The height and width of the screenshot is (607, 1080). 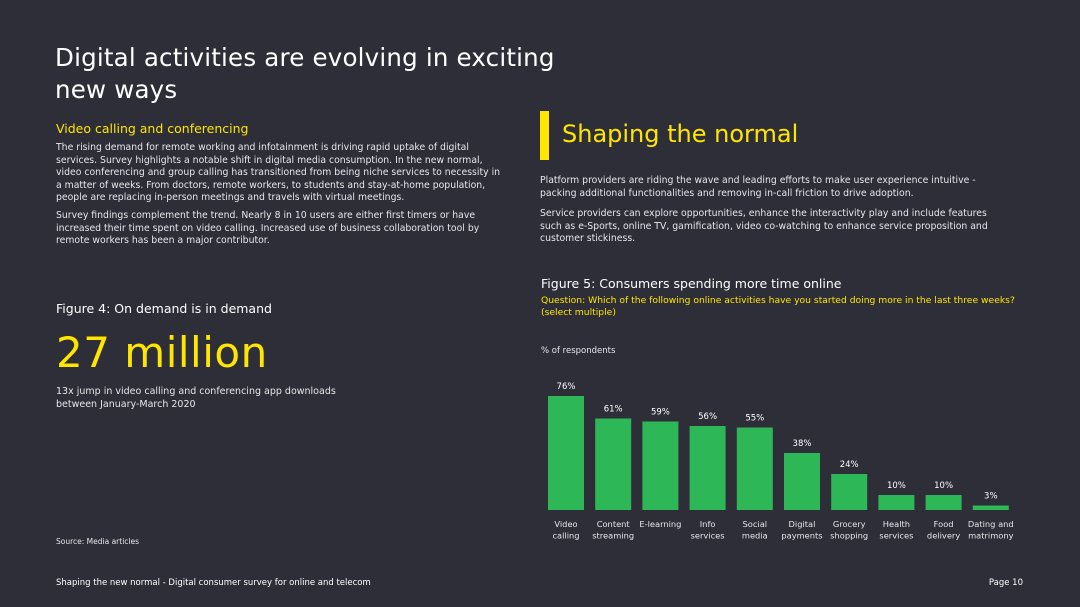 I want to click on video-calling-subheading: Video calling and conferencing, so click(x=152, y=128).